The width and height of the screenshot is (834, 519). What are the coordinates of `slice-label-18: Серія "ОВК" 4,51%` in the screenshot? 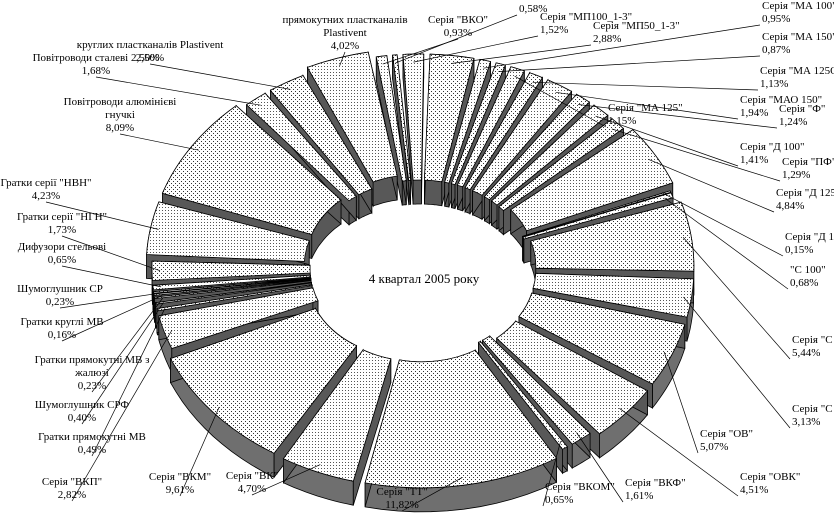 It's located at (770, 483).